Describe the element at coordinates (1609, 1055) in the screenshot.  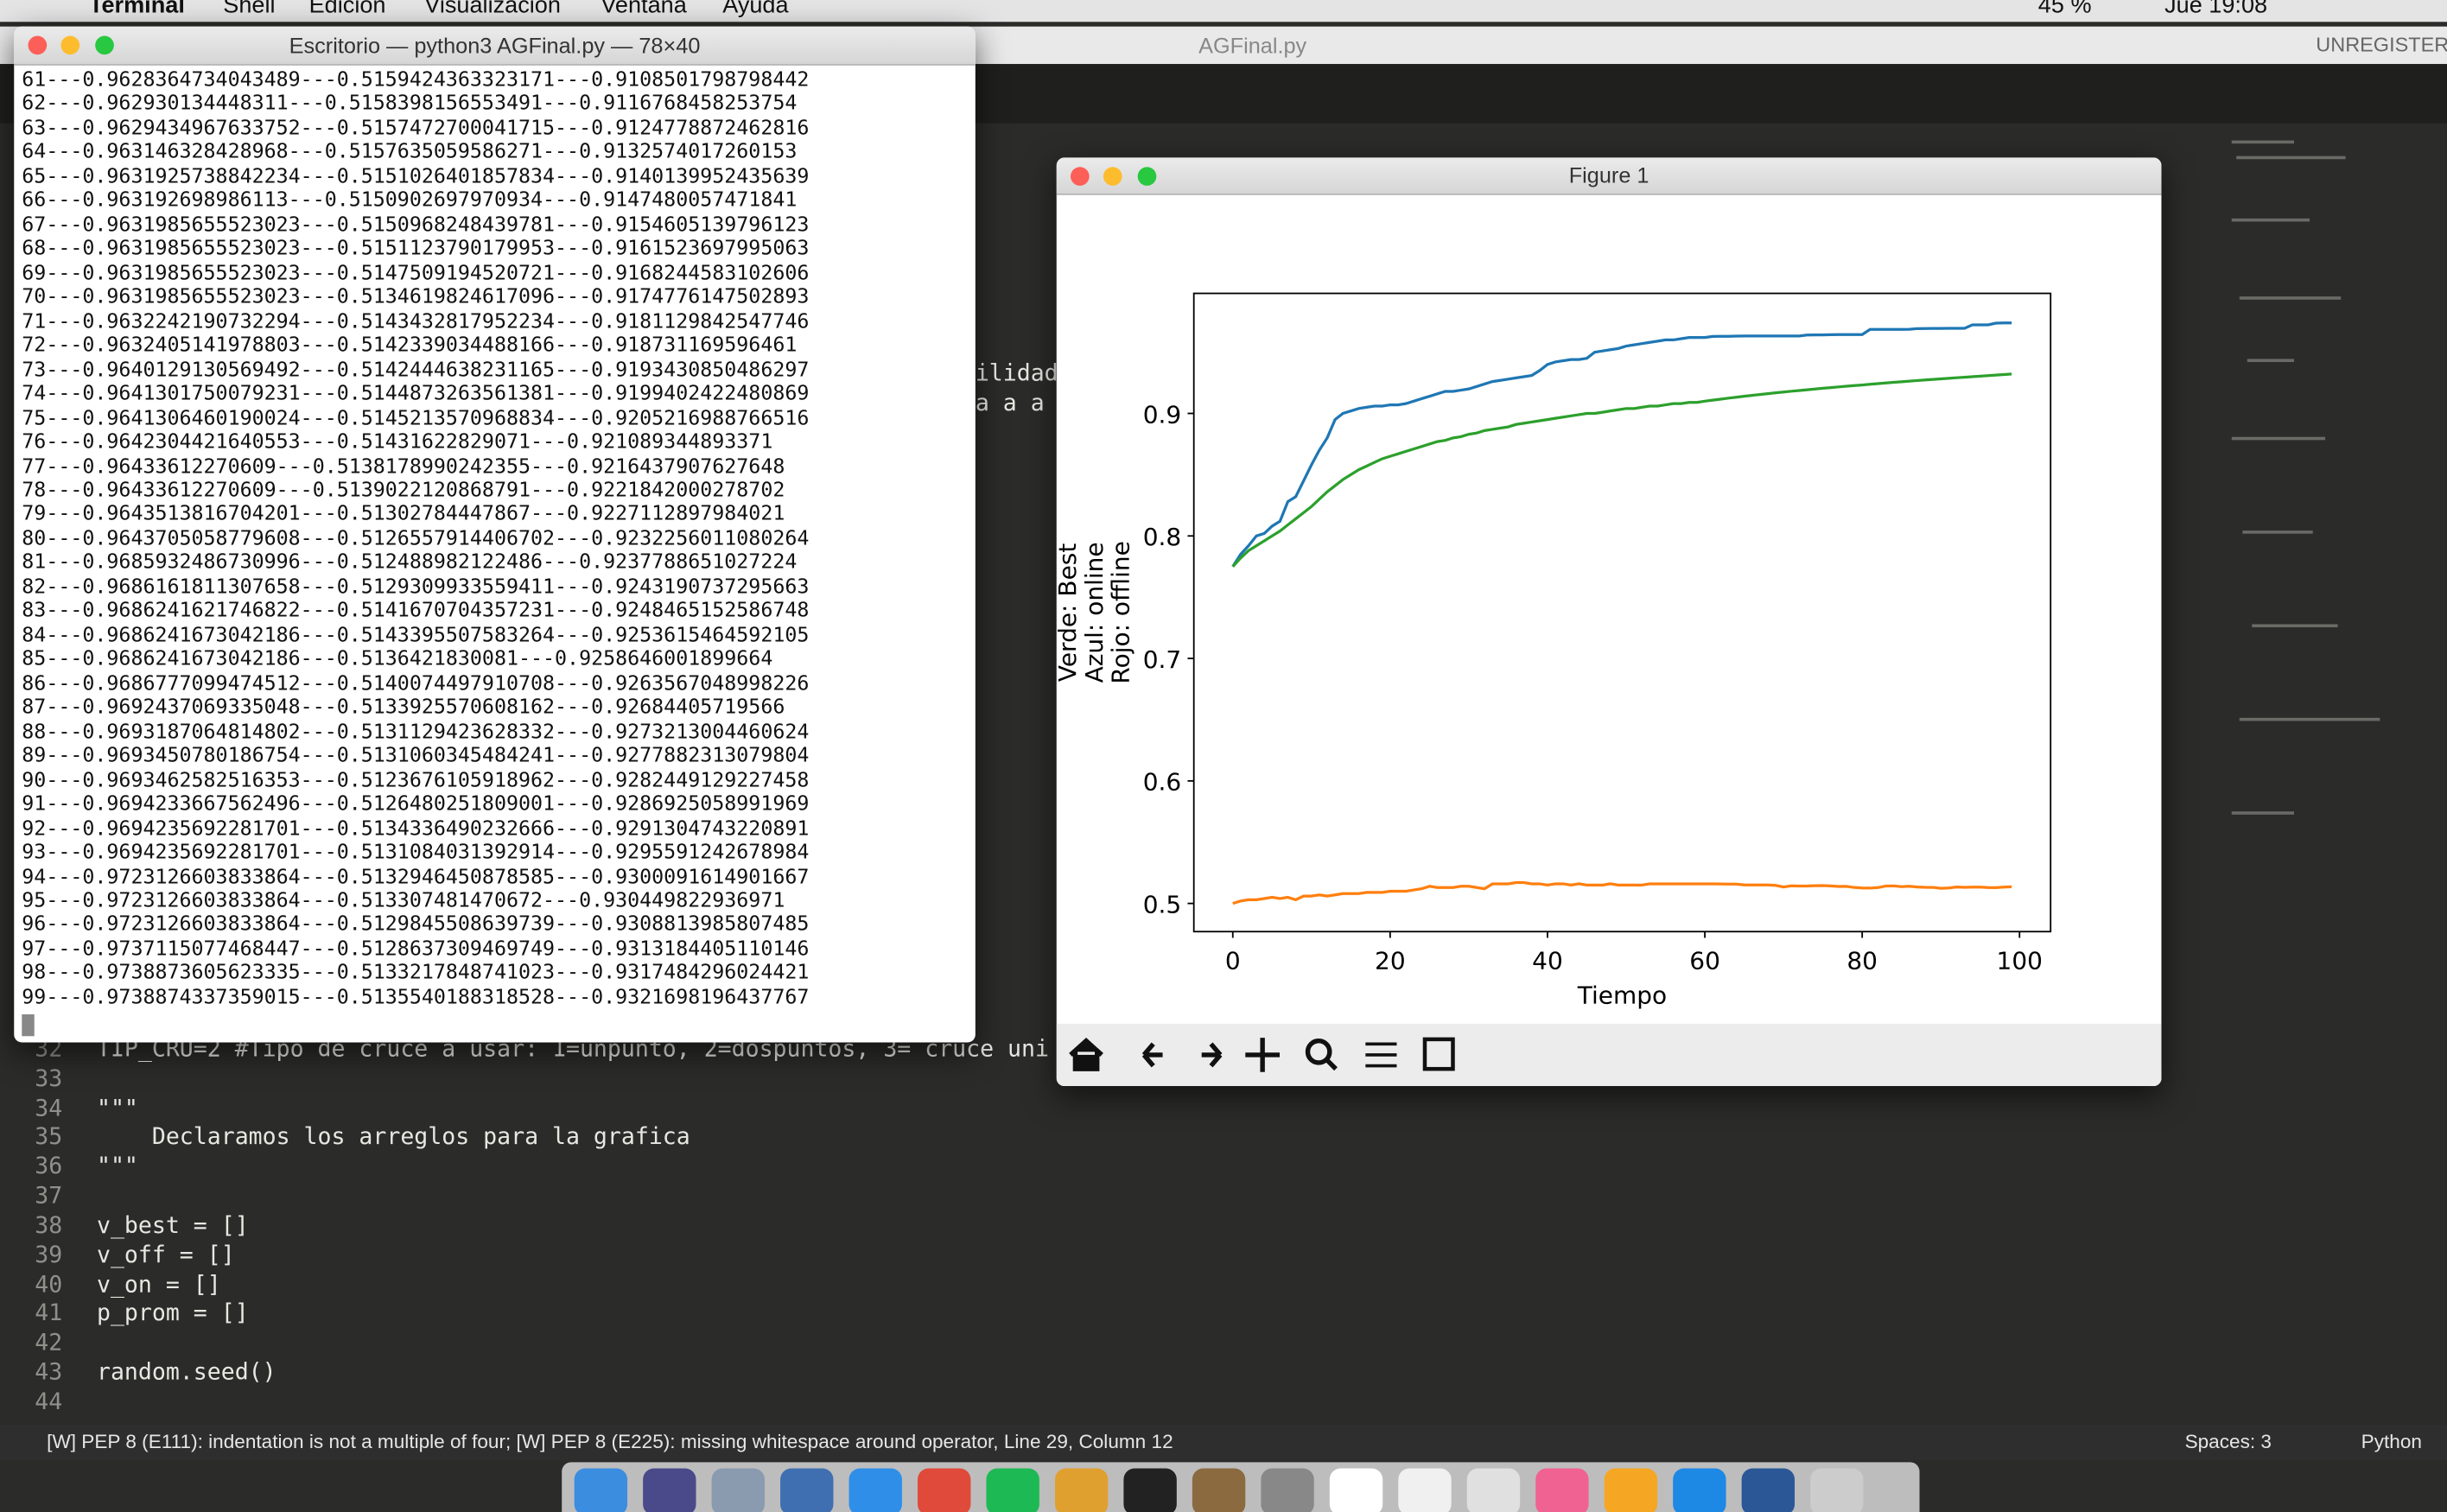
I see `toolbar` at that location.